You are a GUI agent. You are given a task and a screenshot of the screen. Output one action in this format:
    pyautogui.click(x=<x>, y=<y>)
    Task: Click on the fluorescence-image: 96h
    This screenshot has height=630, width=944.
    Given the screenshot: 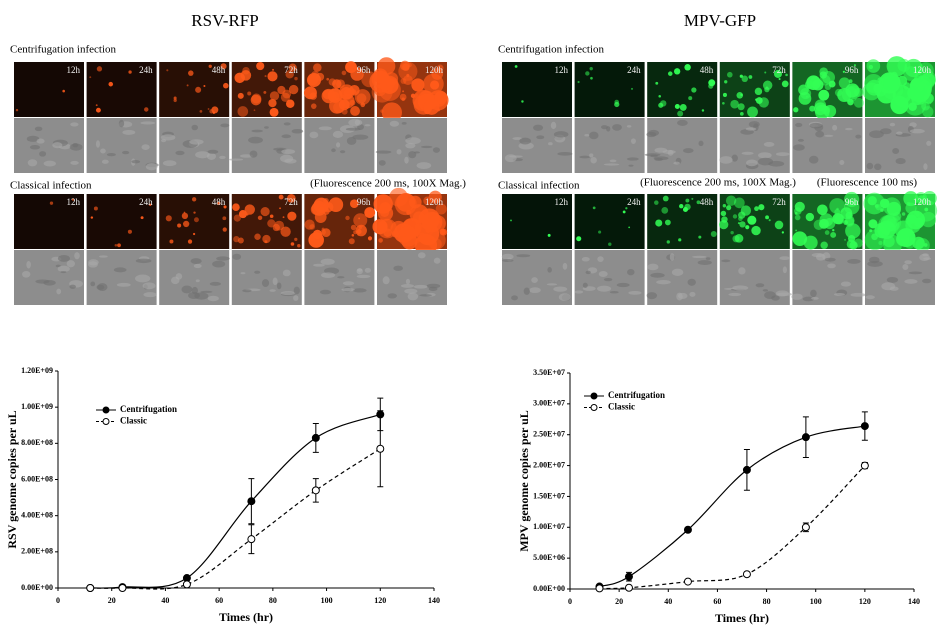 What is the action you would take?
    pyautogui.click(x=340, y=221)
    